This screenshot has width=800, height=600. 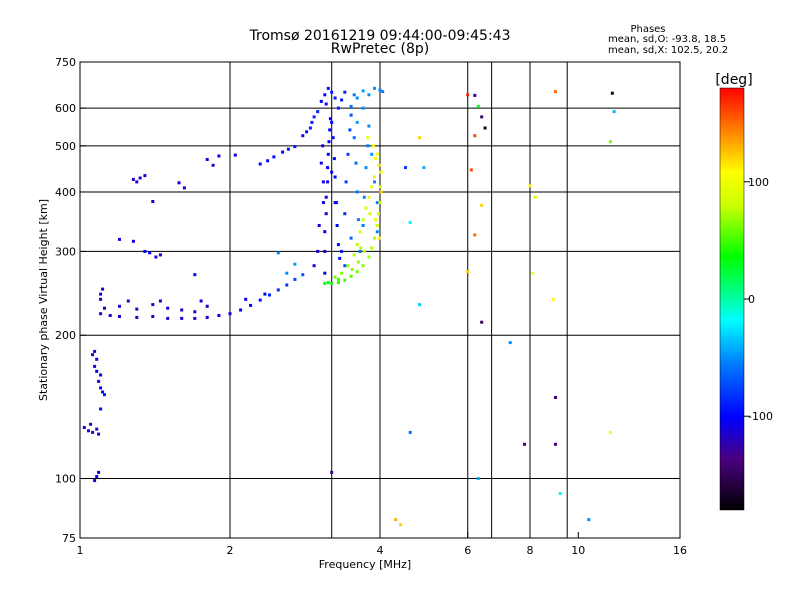 What do you see at coordinates (668, 50) in the screenshot?
I see `phase-info-x-mode: mean, sd,X: 102.5, 20.2` at bounding box center [668, 50].